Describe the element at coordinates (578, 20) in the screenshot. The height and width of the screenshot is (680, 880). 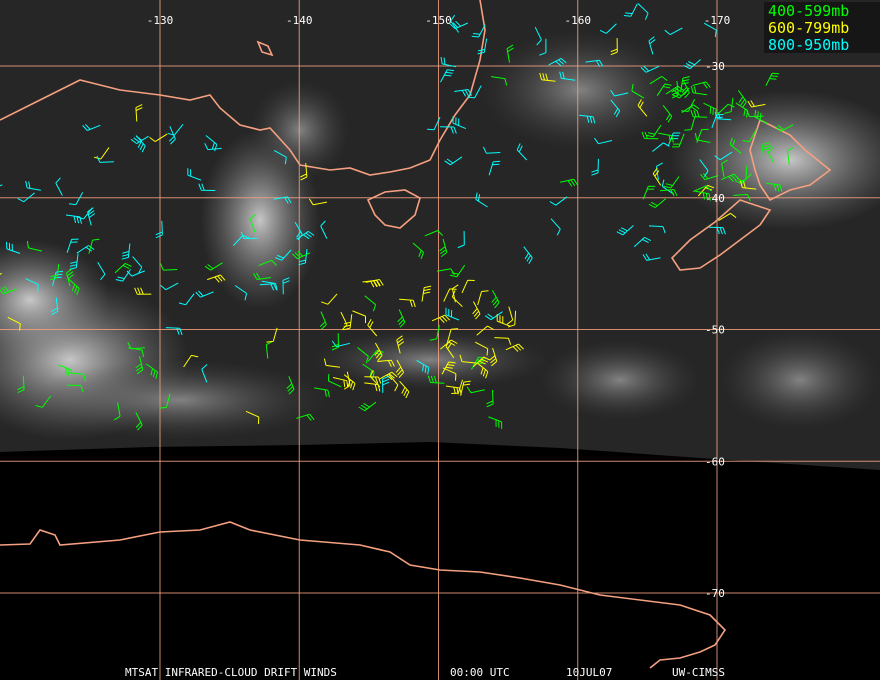
I see `longitude-label: -160` at that location.